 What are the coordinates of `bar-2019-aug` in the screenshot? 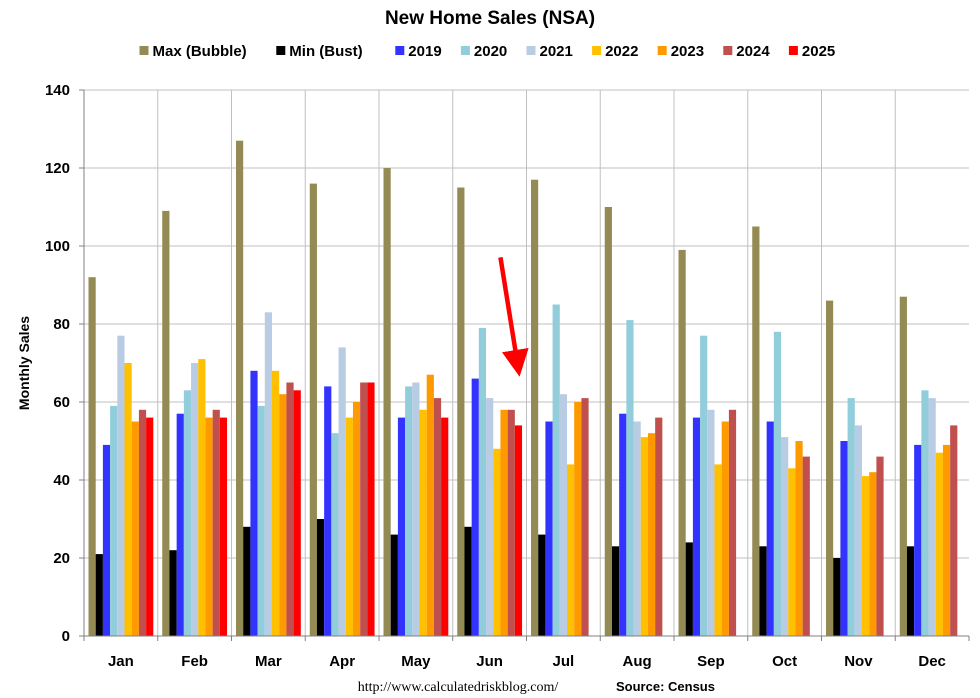 It's located at (623, 524).